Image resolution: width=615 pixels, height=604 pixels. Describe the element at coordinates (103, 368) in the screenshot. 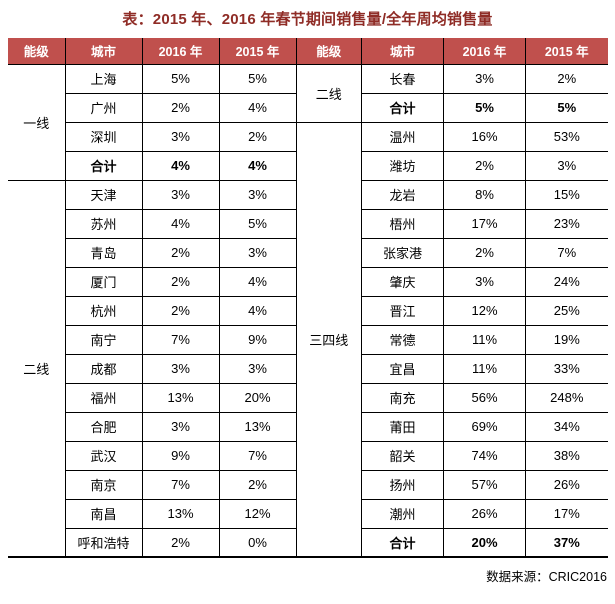

I see `city-cell: 成都` at that location.